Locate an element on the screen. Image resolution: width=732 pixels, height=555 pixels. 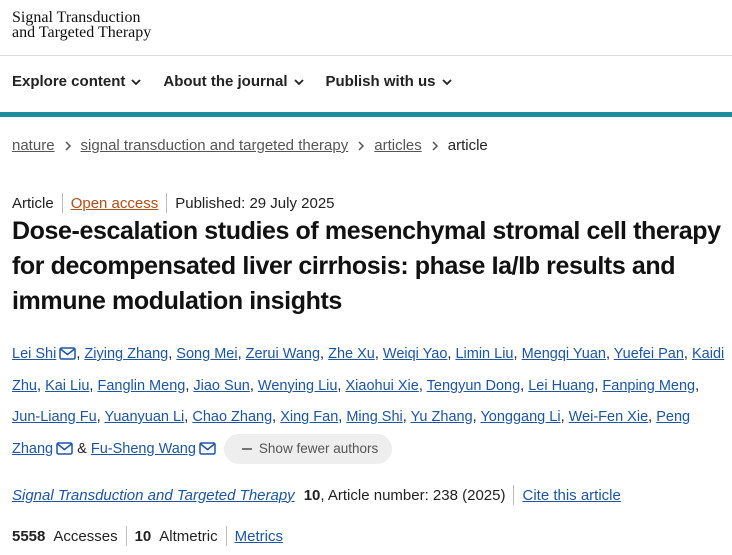
author-link: Ziying Zhang is located at coordinates (126, 354).